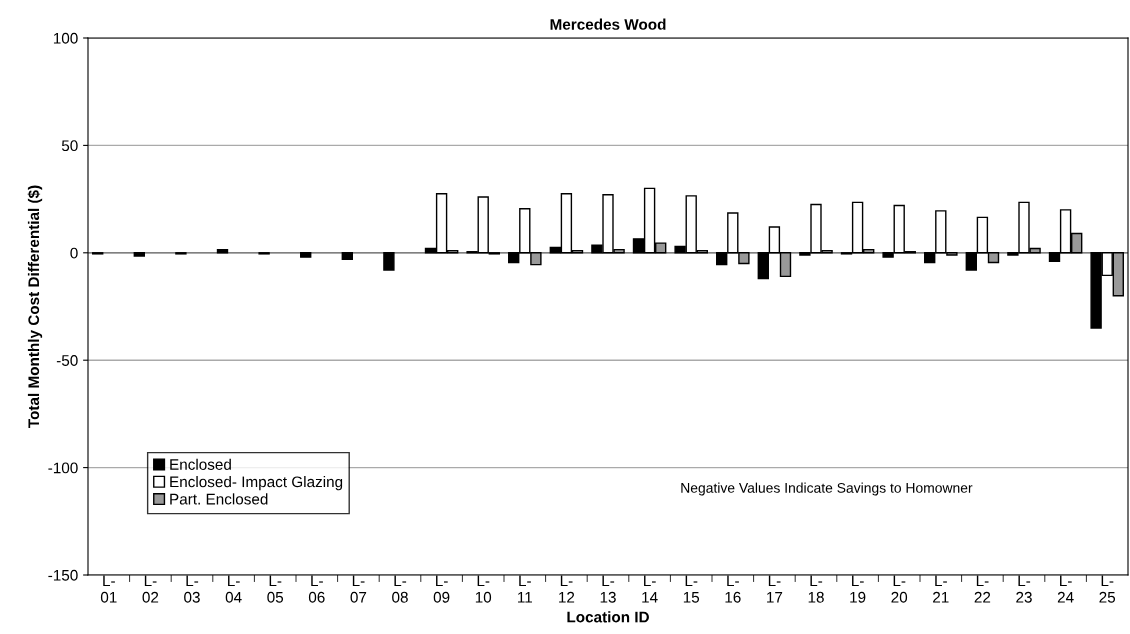  I want to click on legend-label: Part. Enclosed, so click(219, 499).